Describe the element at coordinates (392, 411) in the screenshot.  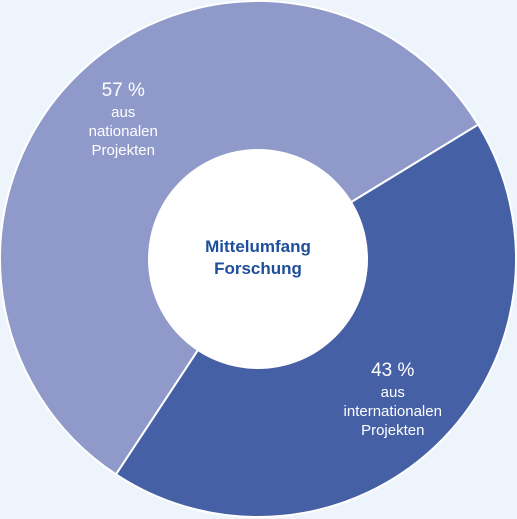
I see `category-label: aus internationalen Projekten` at that location.